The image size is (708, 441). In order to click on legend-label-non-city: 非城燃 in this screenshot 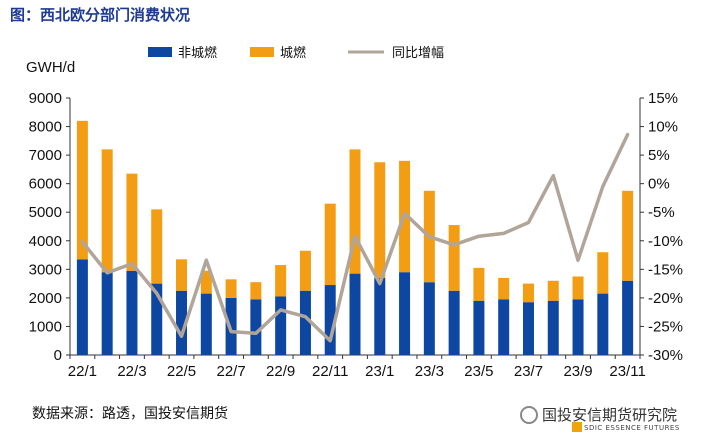, I will do `click(197, 52)`.